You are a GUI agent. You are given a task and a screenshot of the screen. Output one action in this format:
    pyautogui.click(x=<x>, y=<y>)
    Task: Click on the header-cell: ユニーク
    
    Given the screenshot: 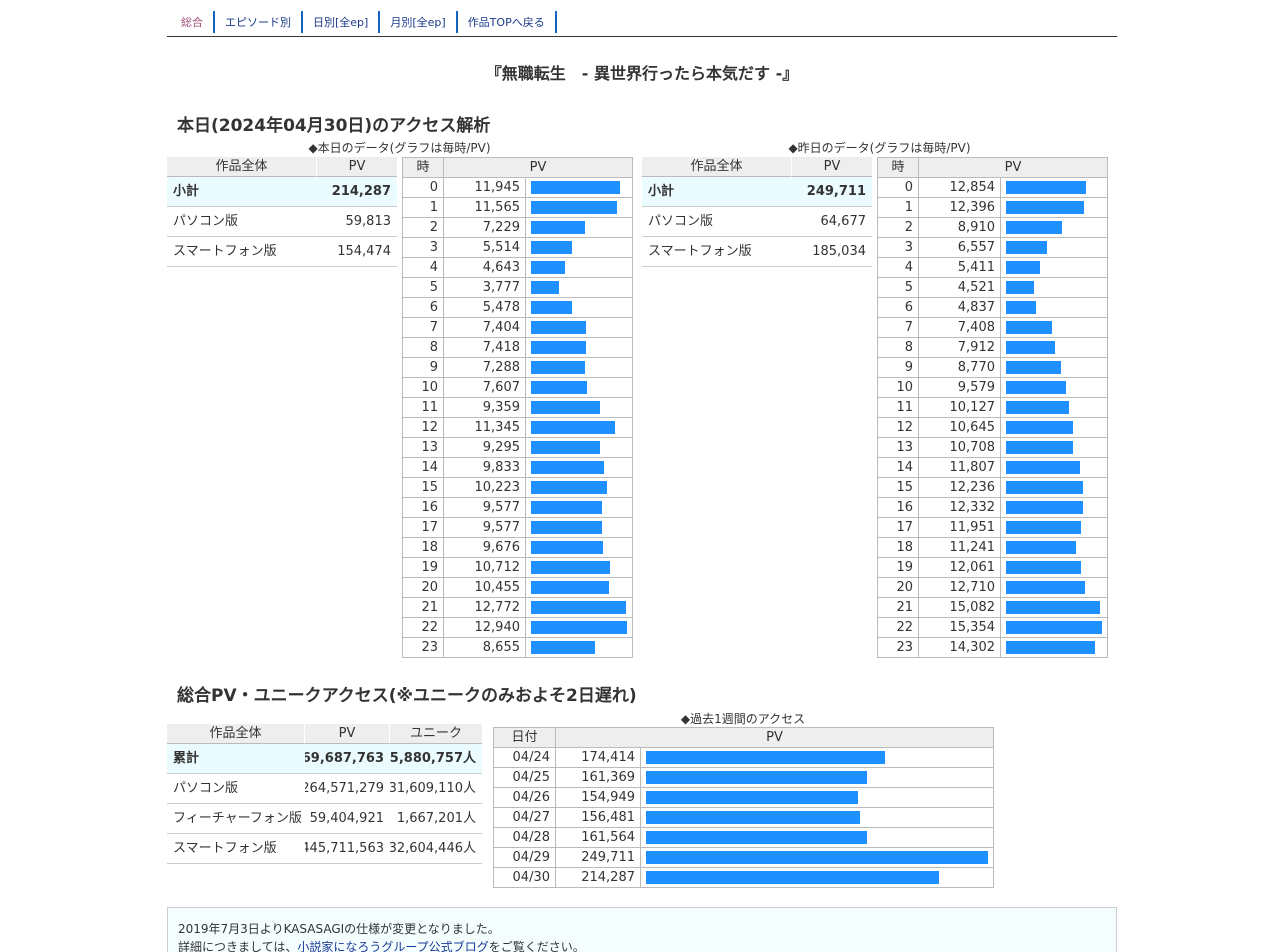 What is the action you would take?
    pyautogui.click(x=436, y=734)
    